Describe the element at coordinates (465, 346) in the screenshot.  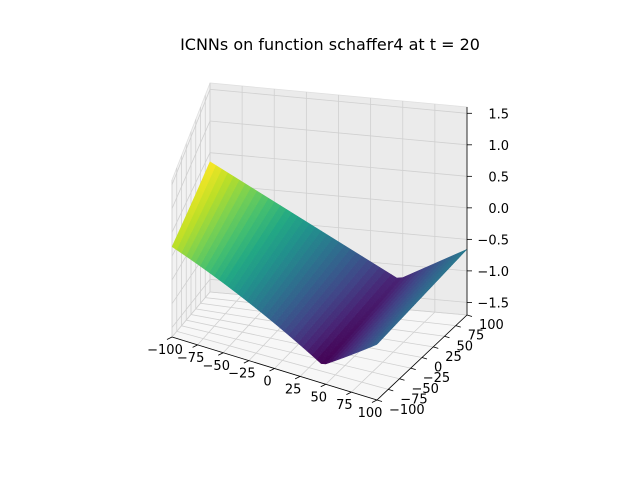
I see `y-tick-label: 50` at that location.